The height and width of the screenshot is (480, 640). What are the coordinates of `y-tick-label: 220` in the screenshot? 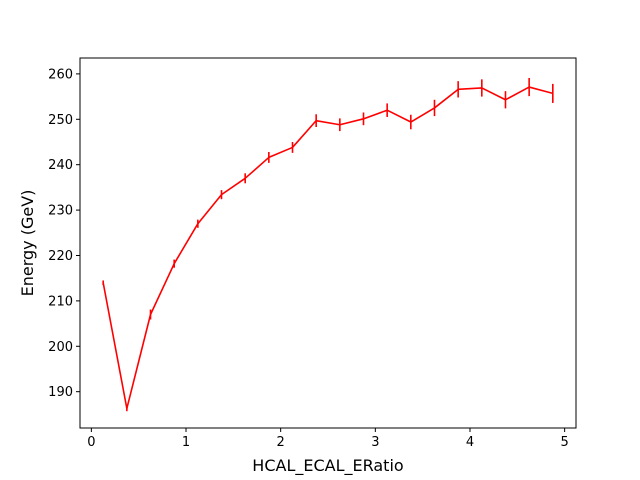 It's located at (60, 256).